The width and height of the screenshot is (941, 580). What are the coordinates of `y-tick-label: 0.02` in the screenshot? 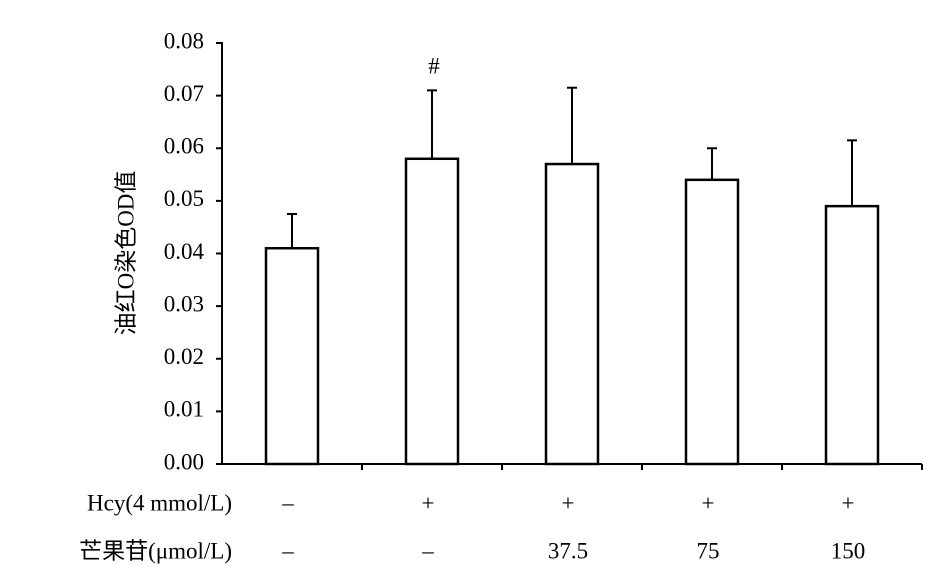 It's located at (184, 356).